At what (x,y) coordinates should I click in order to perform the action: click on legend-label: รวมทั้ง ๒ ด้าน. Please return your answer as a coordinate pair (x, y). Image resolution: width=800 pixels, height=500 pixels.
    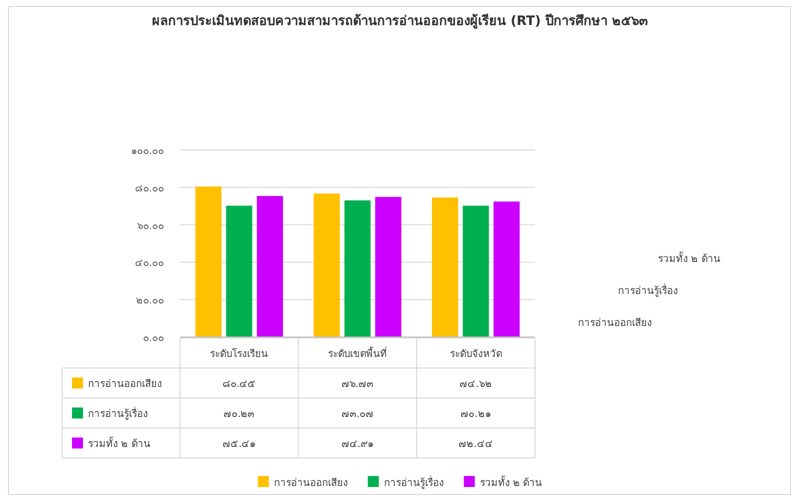
    Looking at the image, I should click on (511, 483).